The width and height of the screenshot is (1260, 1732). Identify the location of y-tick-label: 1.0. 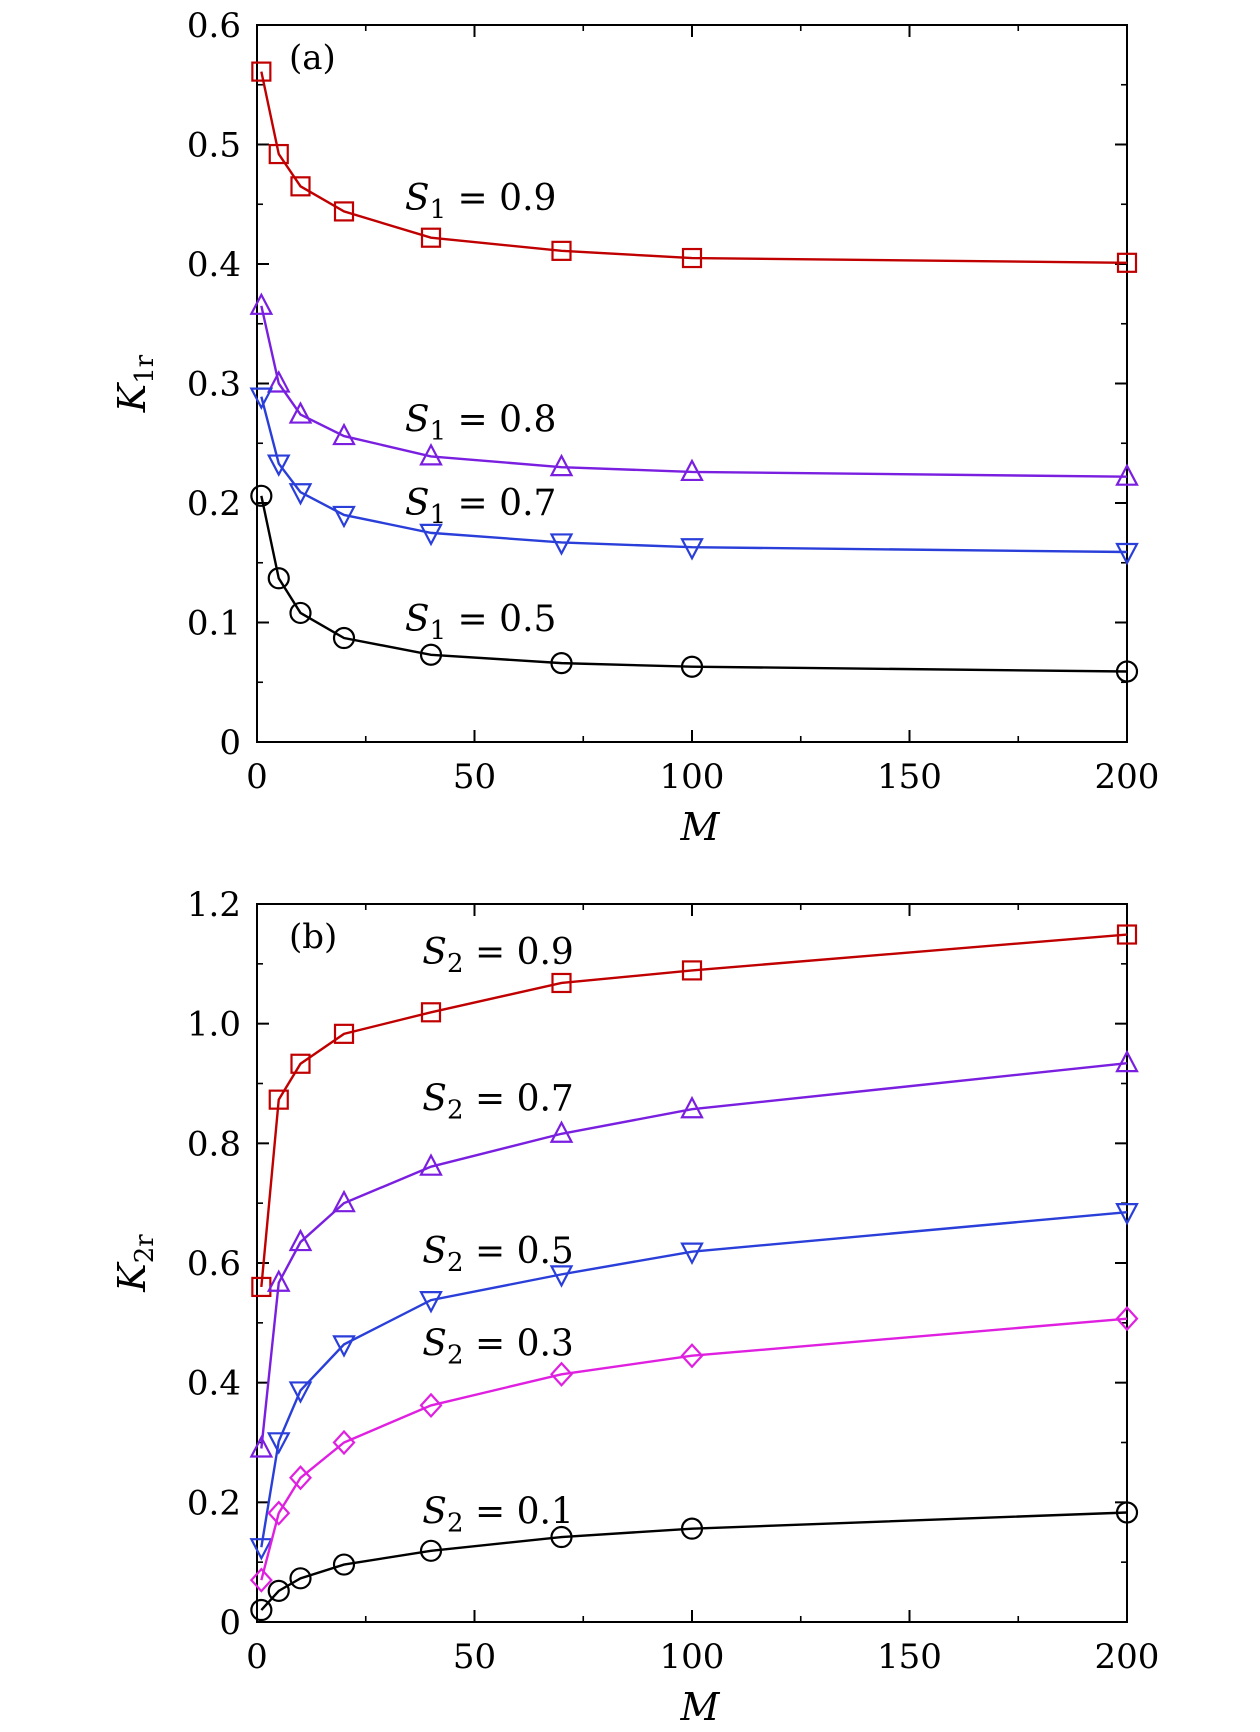
(214, 1025).